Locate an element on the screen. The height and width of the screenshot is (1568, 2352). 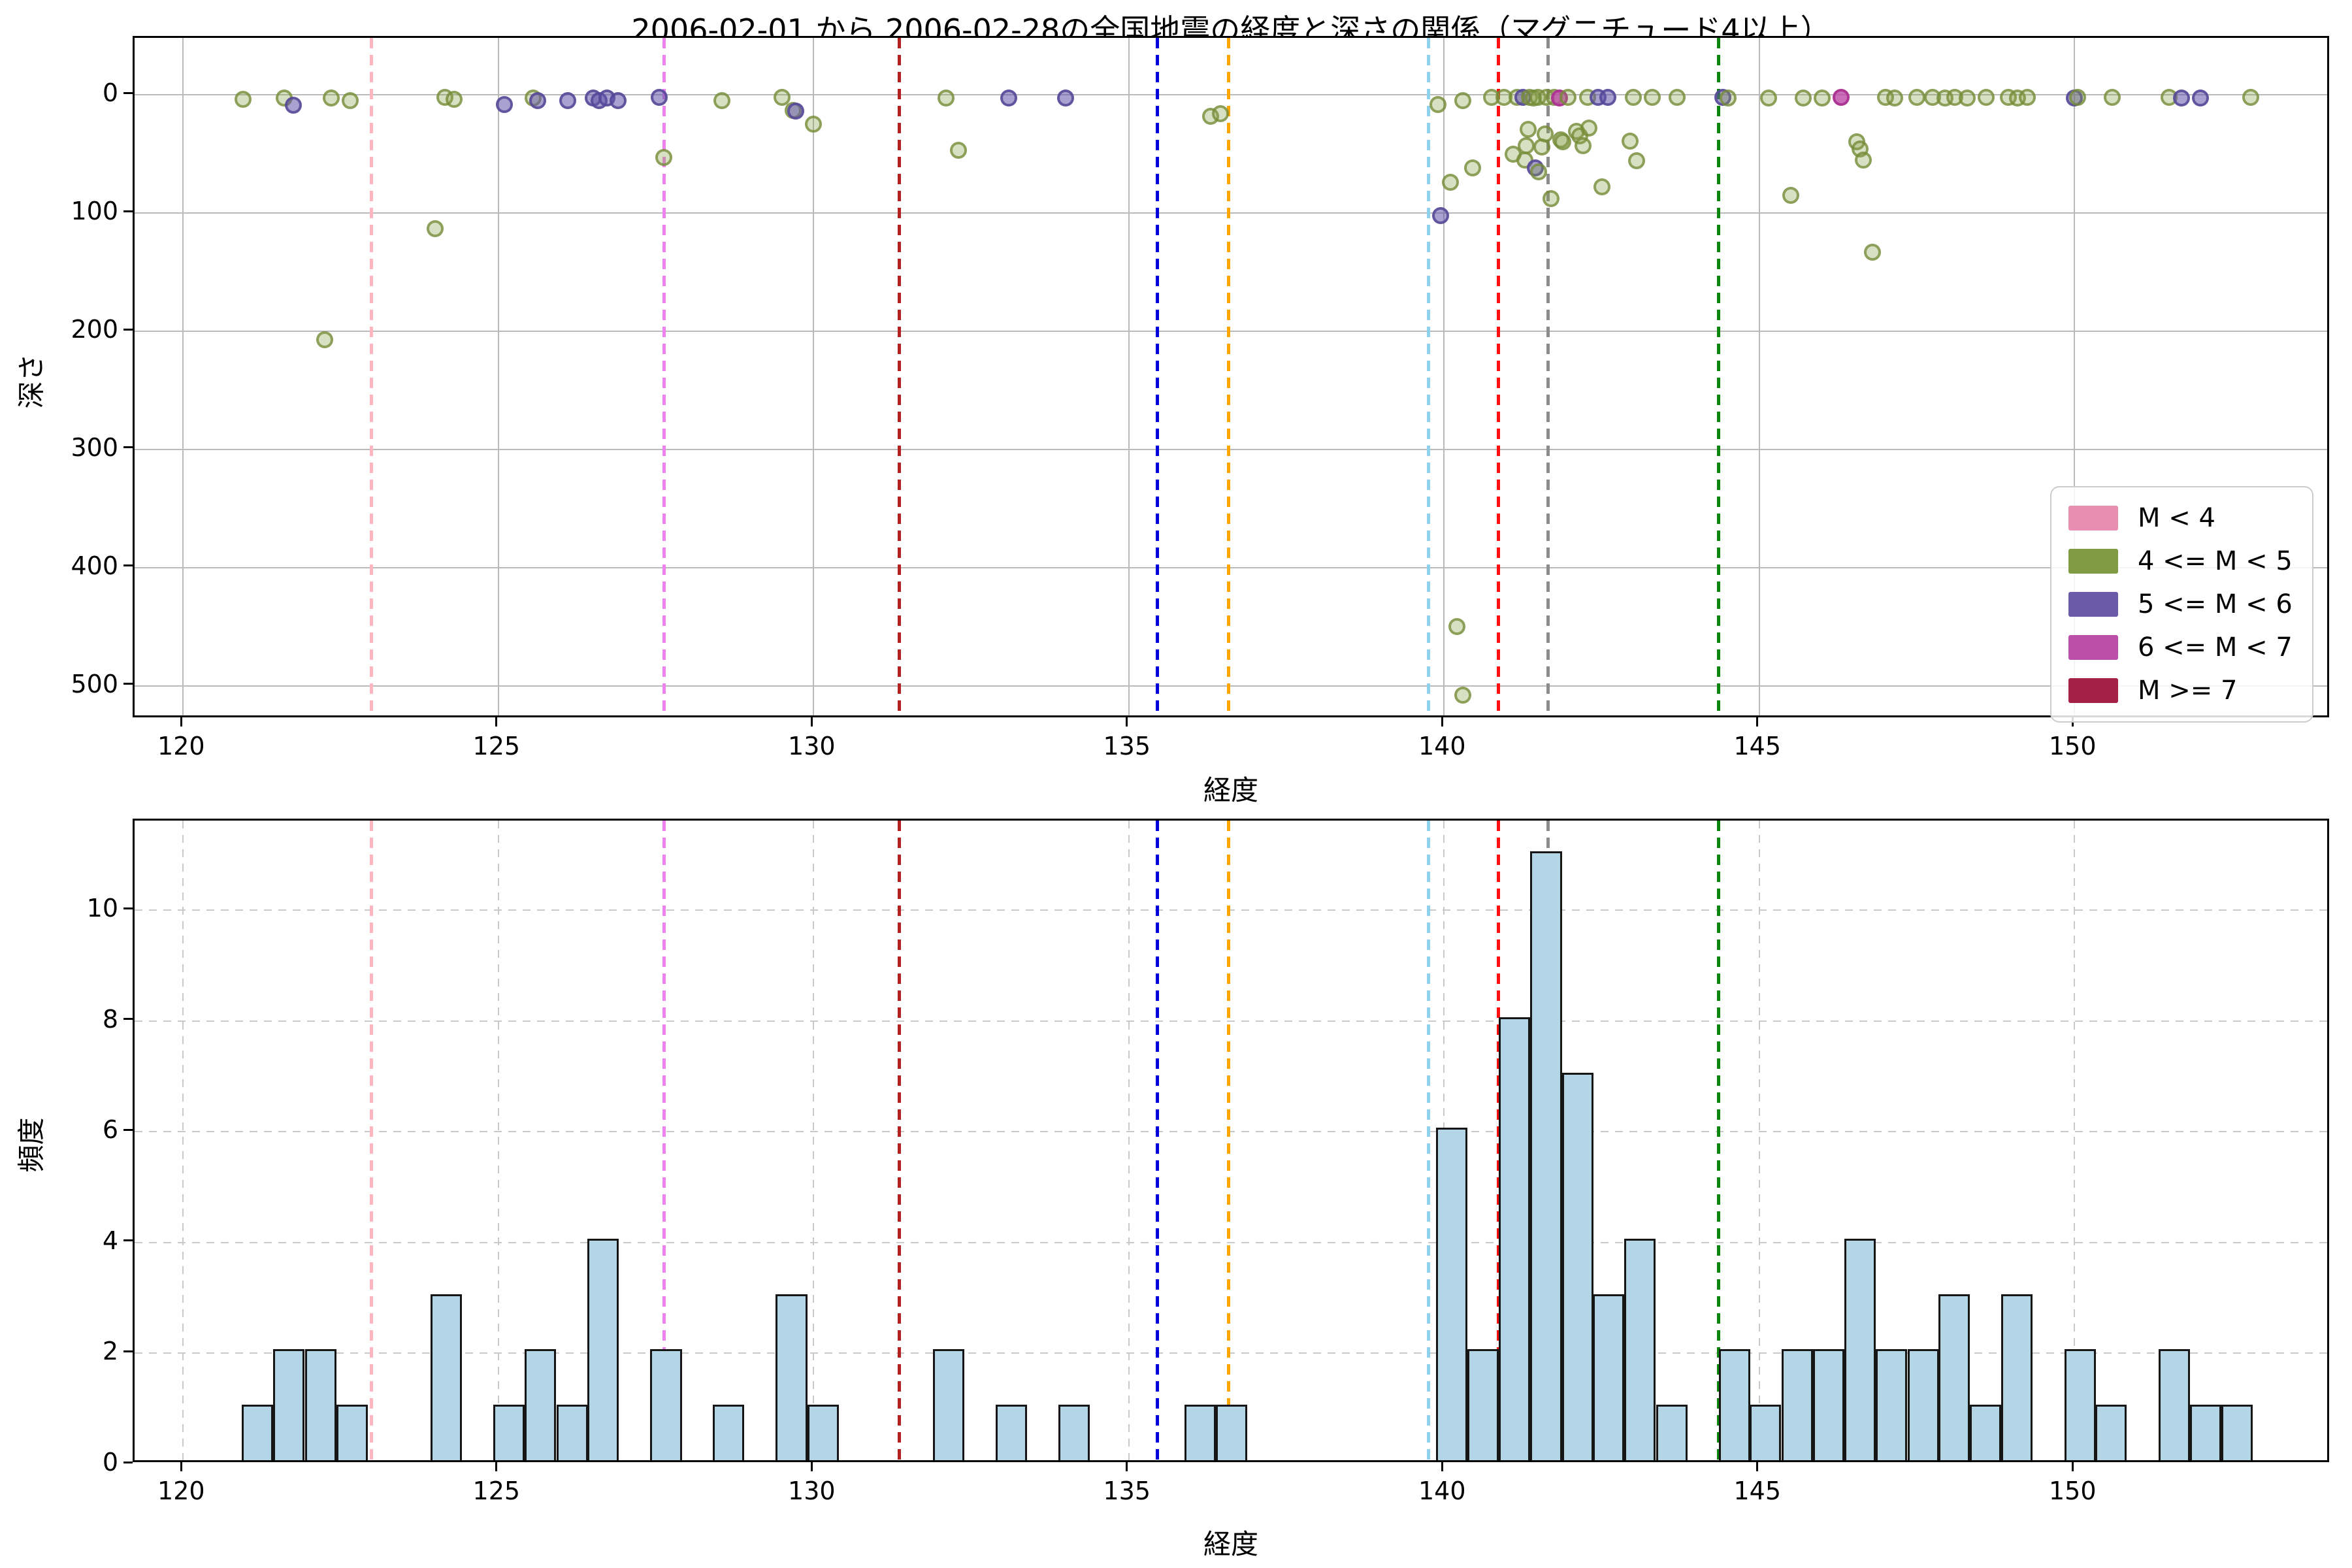
legend-label: M < 4 is located at coordinates (2176, 518).